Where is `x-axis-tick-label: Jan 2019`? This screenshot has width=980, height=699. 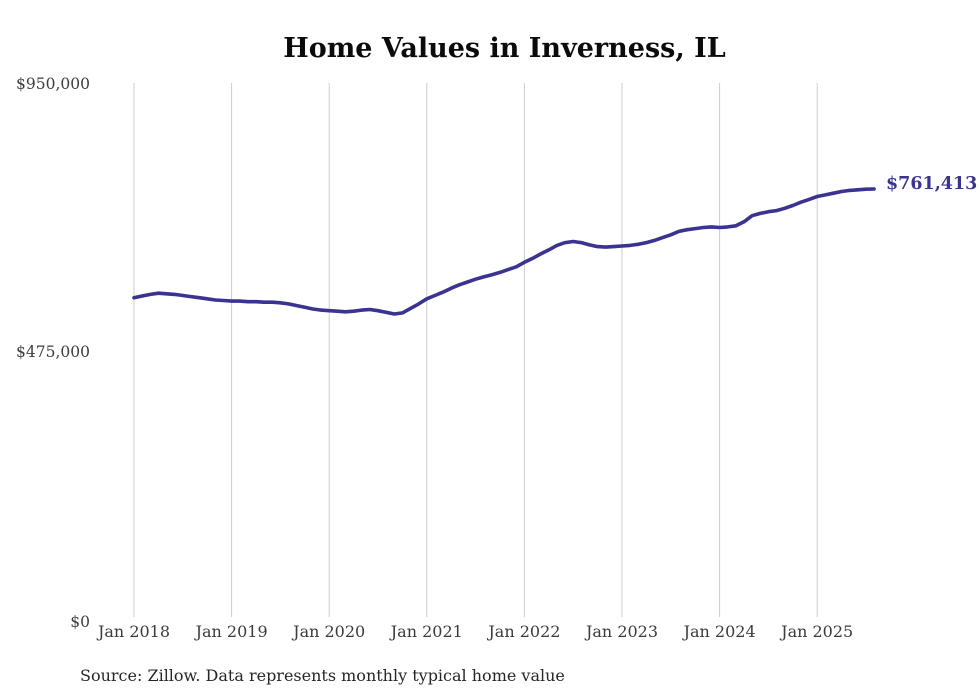 x-axis-tick-label: Jan 2019 is located at coordinates (231, 631).